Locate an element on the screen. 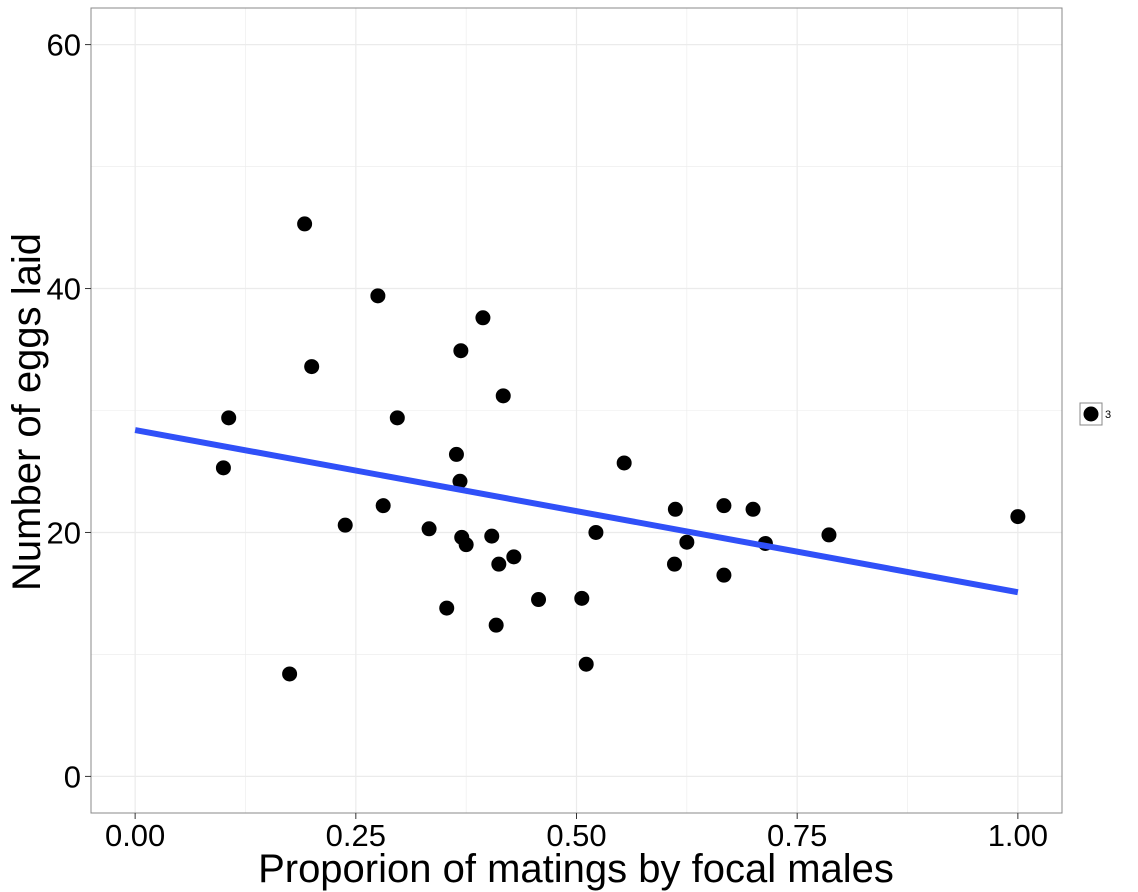  x-axis-title: Proporion of matings by focal males is located at coordinates (576, 869).